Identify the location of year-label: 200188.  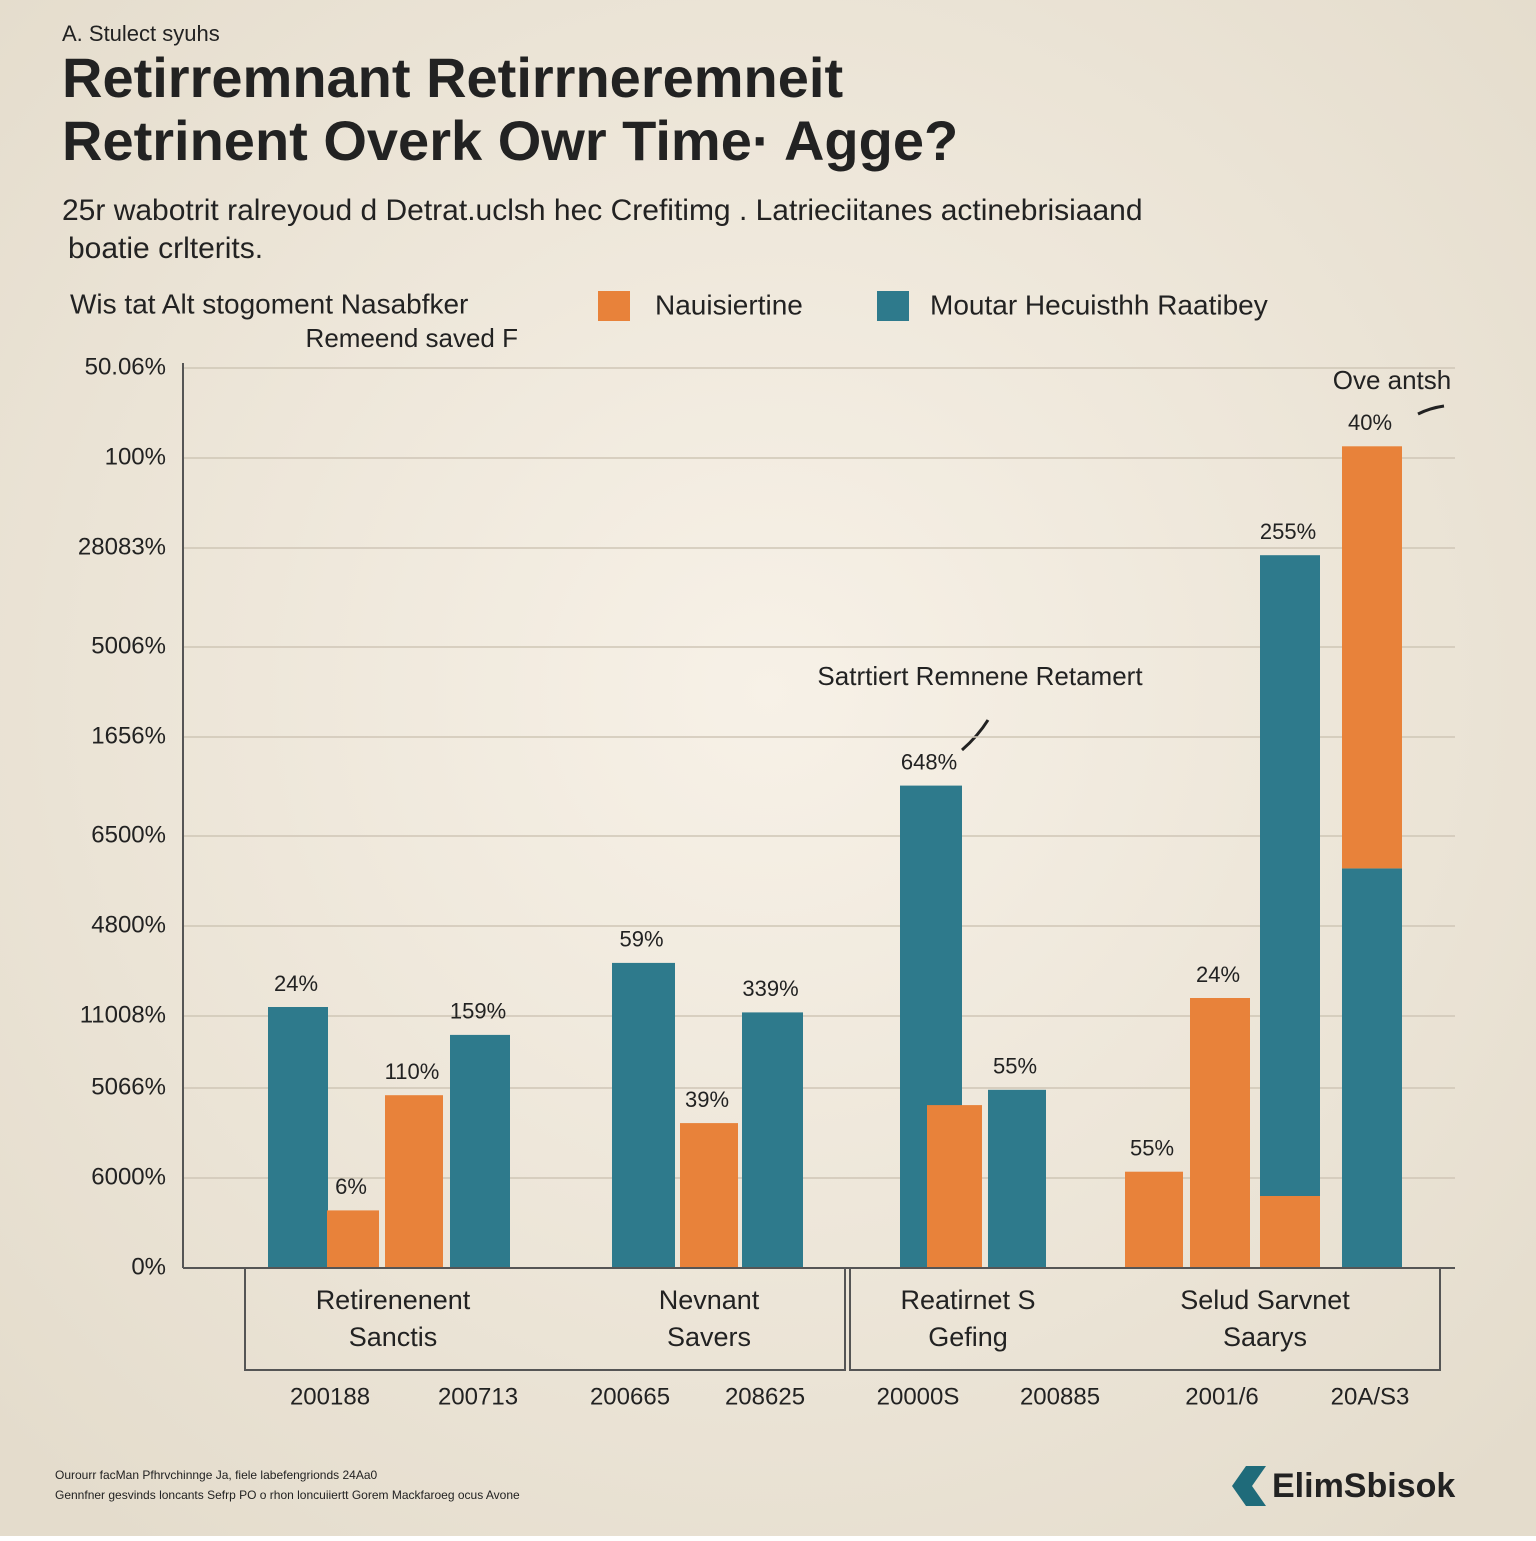
(330, 1396).